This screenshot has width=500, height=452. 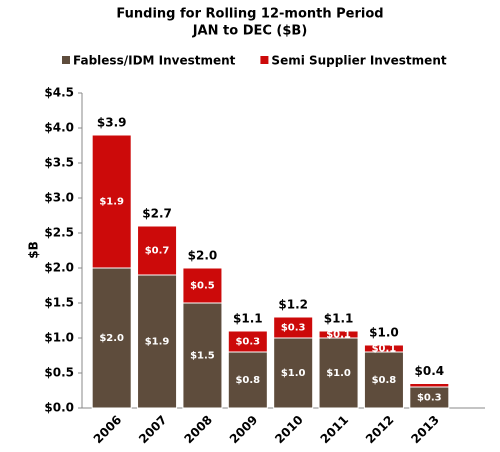 What do you see at coordinates (358, 61) in the screenshot?
I see `legend-label: Semi Supplier Investment` at bounding box center [358, 61].